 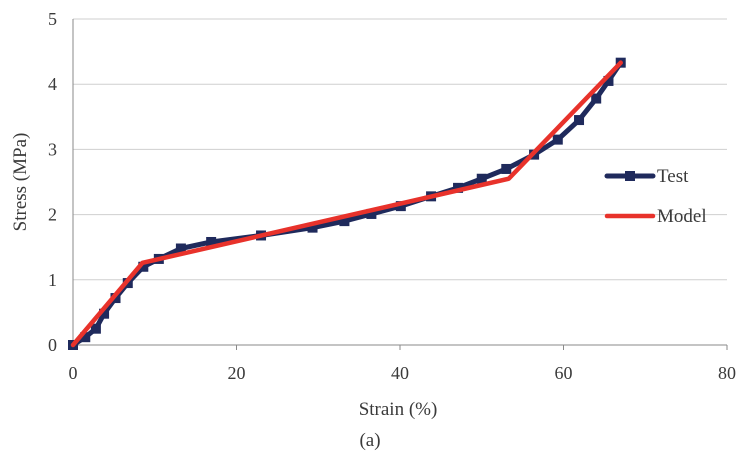 What do you see at coordinates (655, 196) in the screenshot?
I see `legend: Test Model` at bounding box center [655, 196].